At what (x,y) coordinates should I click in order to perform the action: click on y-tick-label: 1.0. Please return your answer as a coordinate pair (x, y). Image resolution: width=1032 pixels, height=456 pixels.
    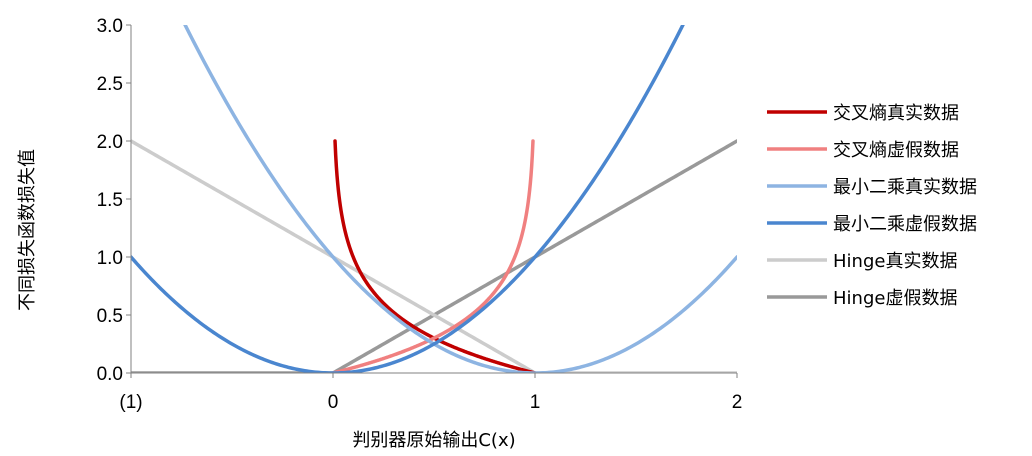
    Looking at the image, I should click on (110, 258).